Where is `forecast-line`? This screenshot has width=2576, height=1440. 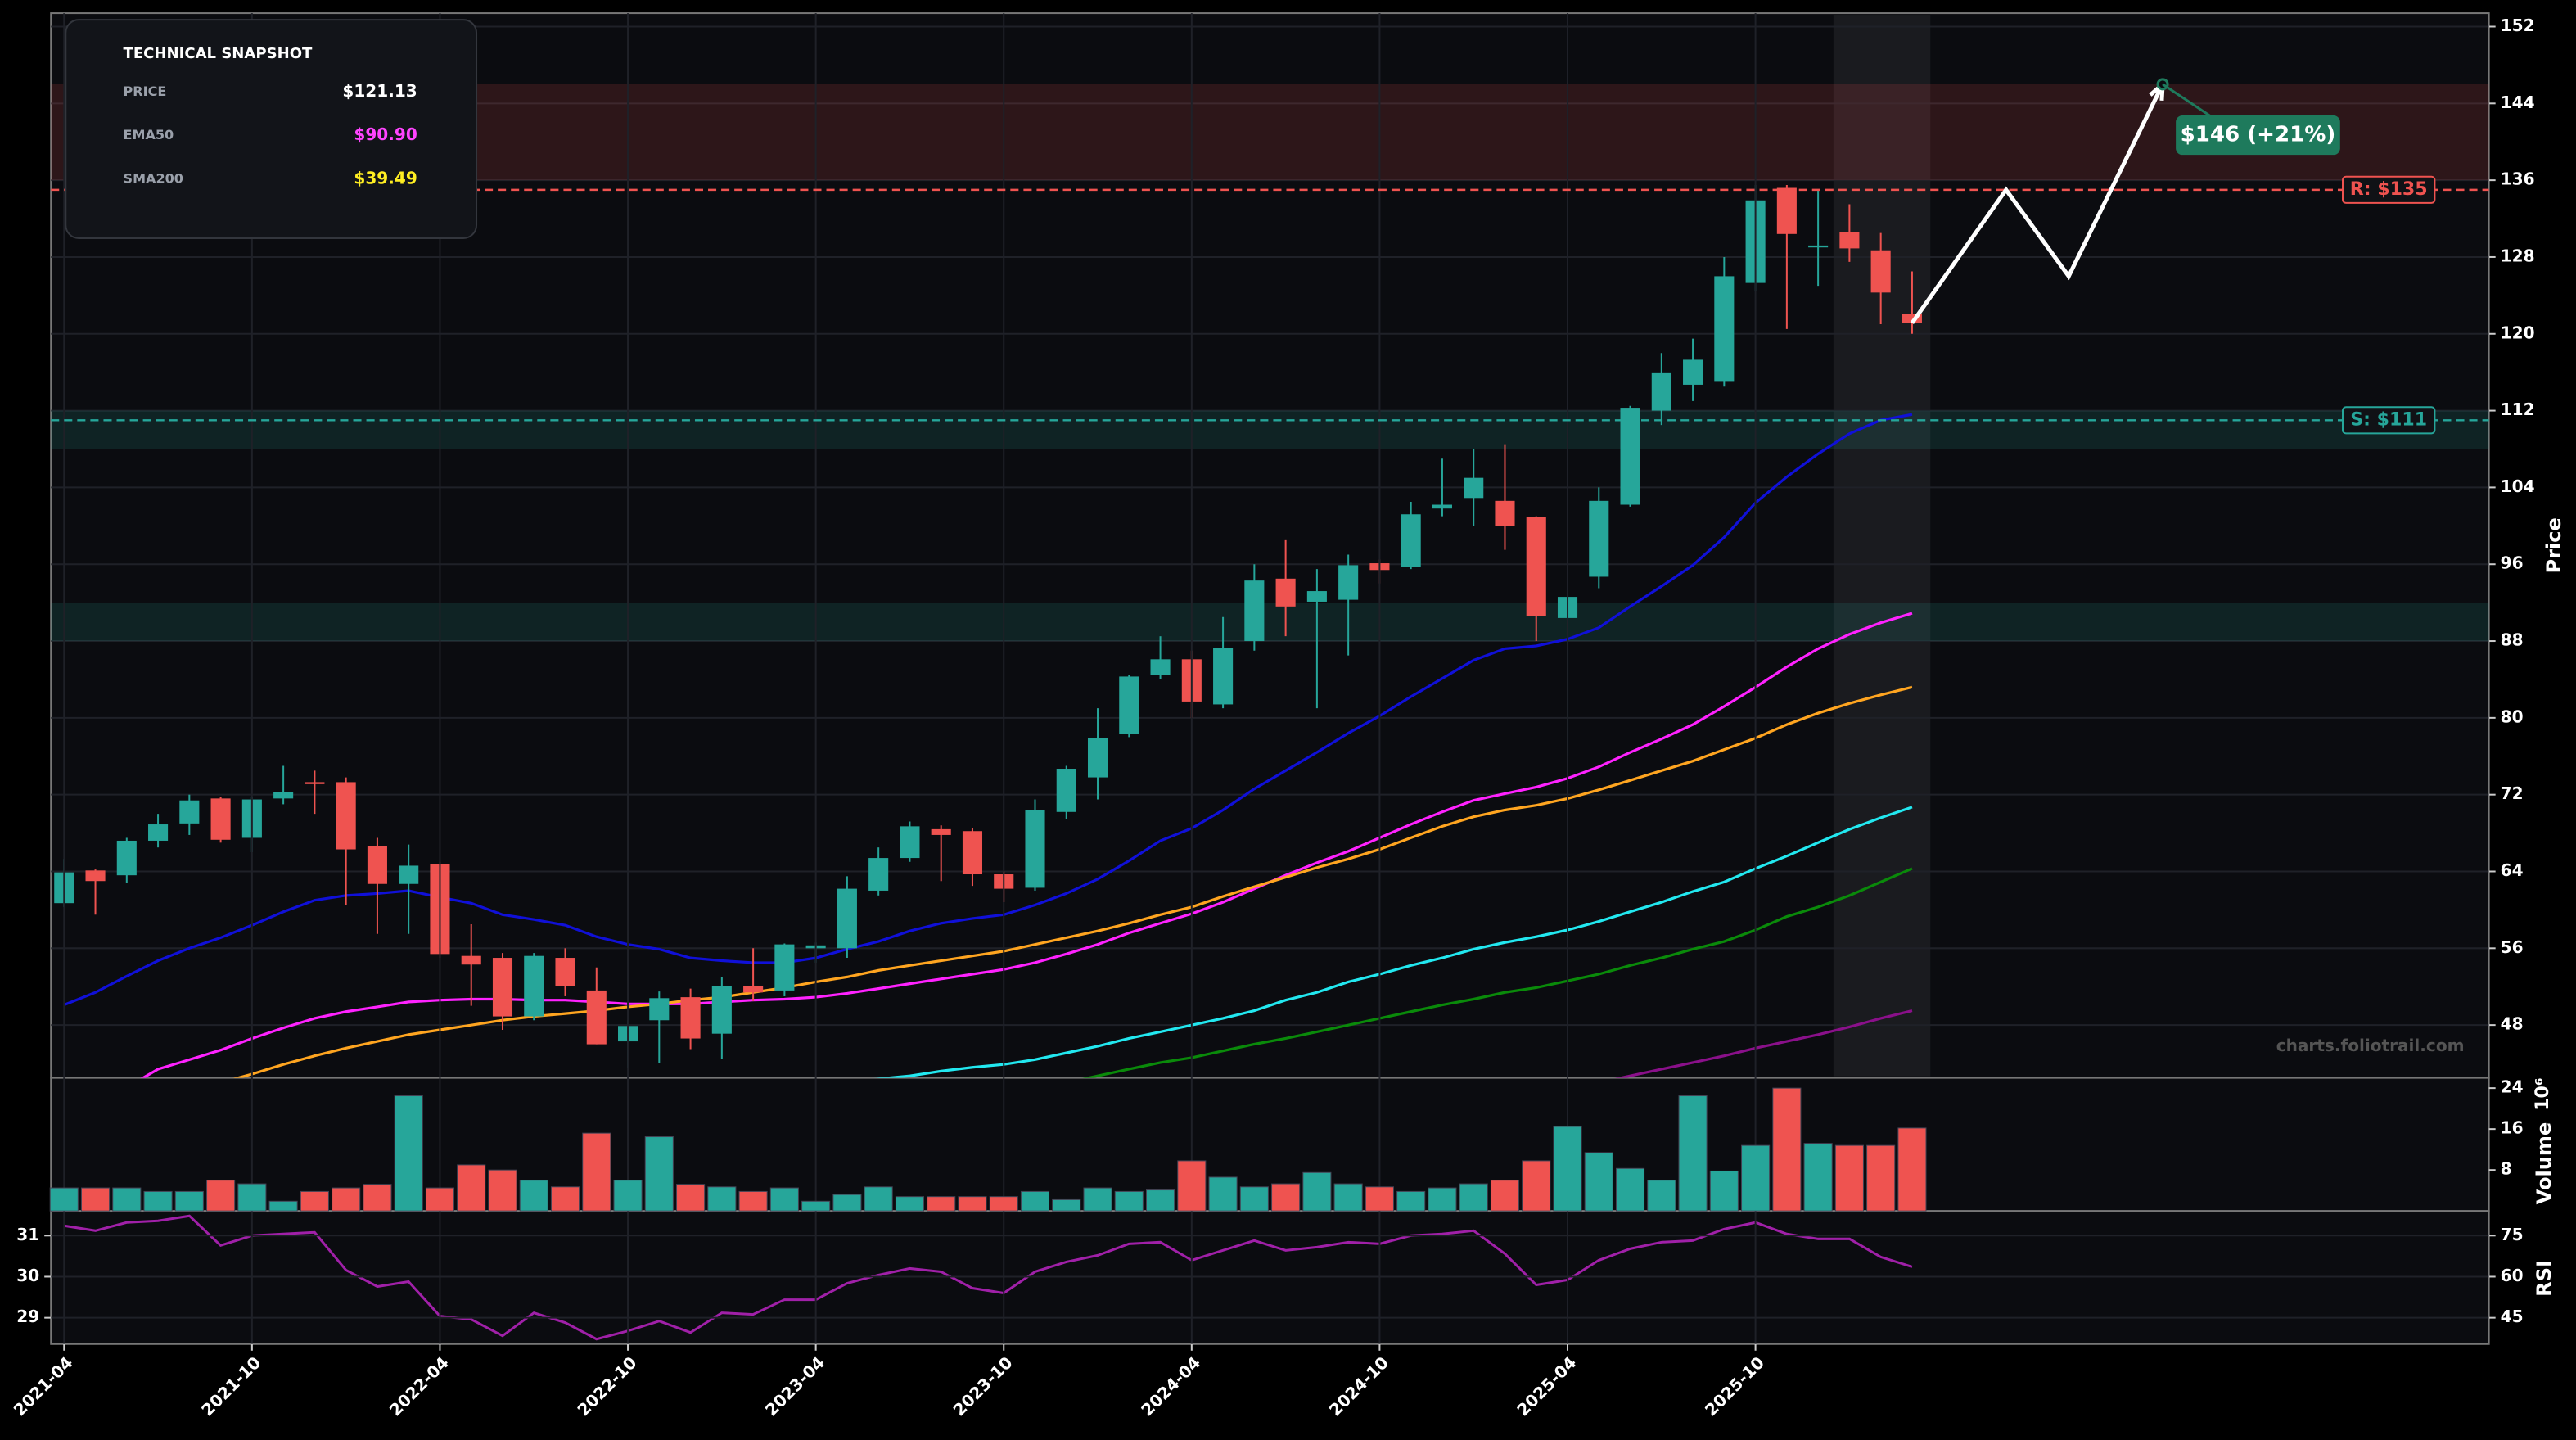 forecast-line is located at coordinates (2037, 203).